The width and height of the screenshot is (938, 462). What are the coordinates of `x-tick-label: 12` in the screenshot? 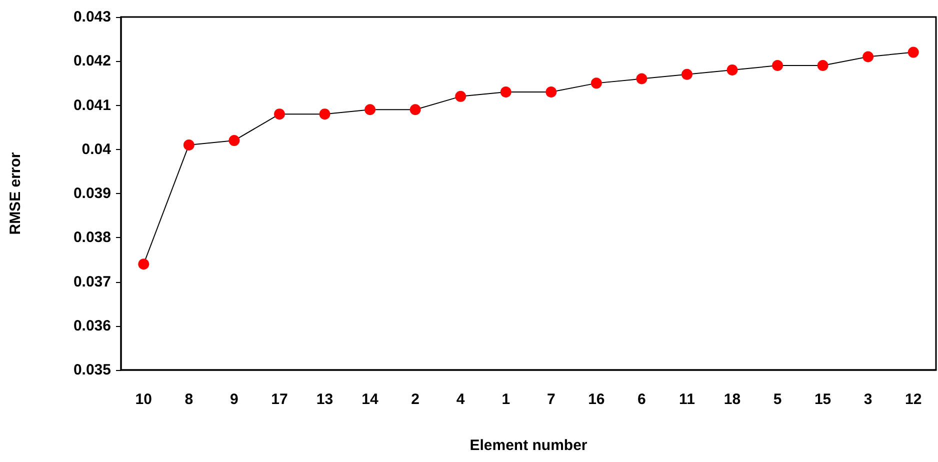 It's located at (913, 399).